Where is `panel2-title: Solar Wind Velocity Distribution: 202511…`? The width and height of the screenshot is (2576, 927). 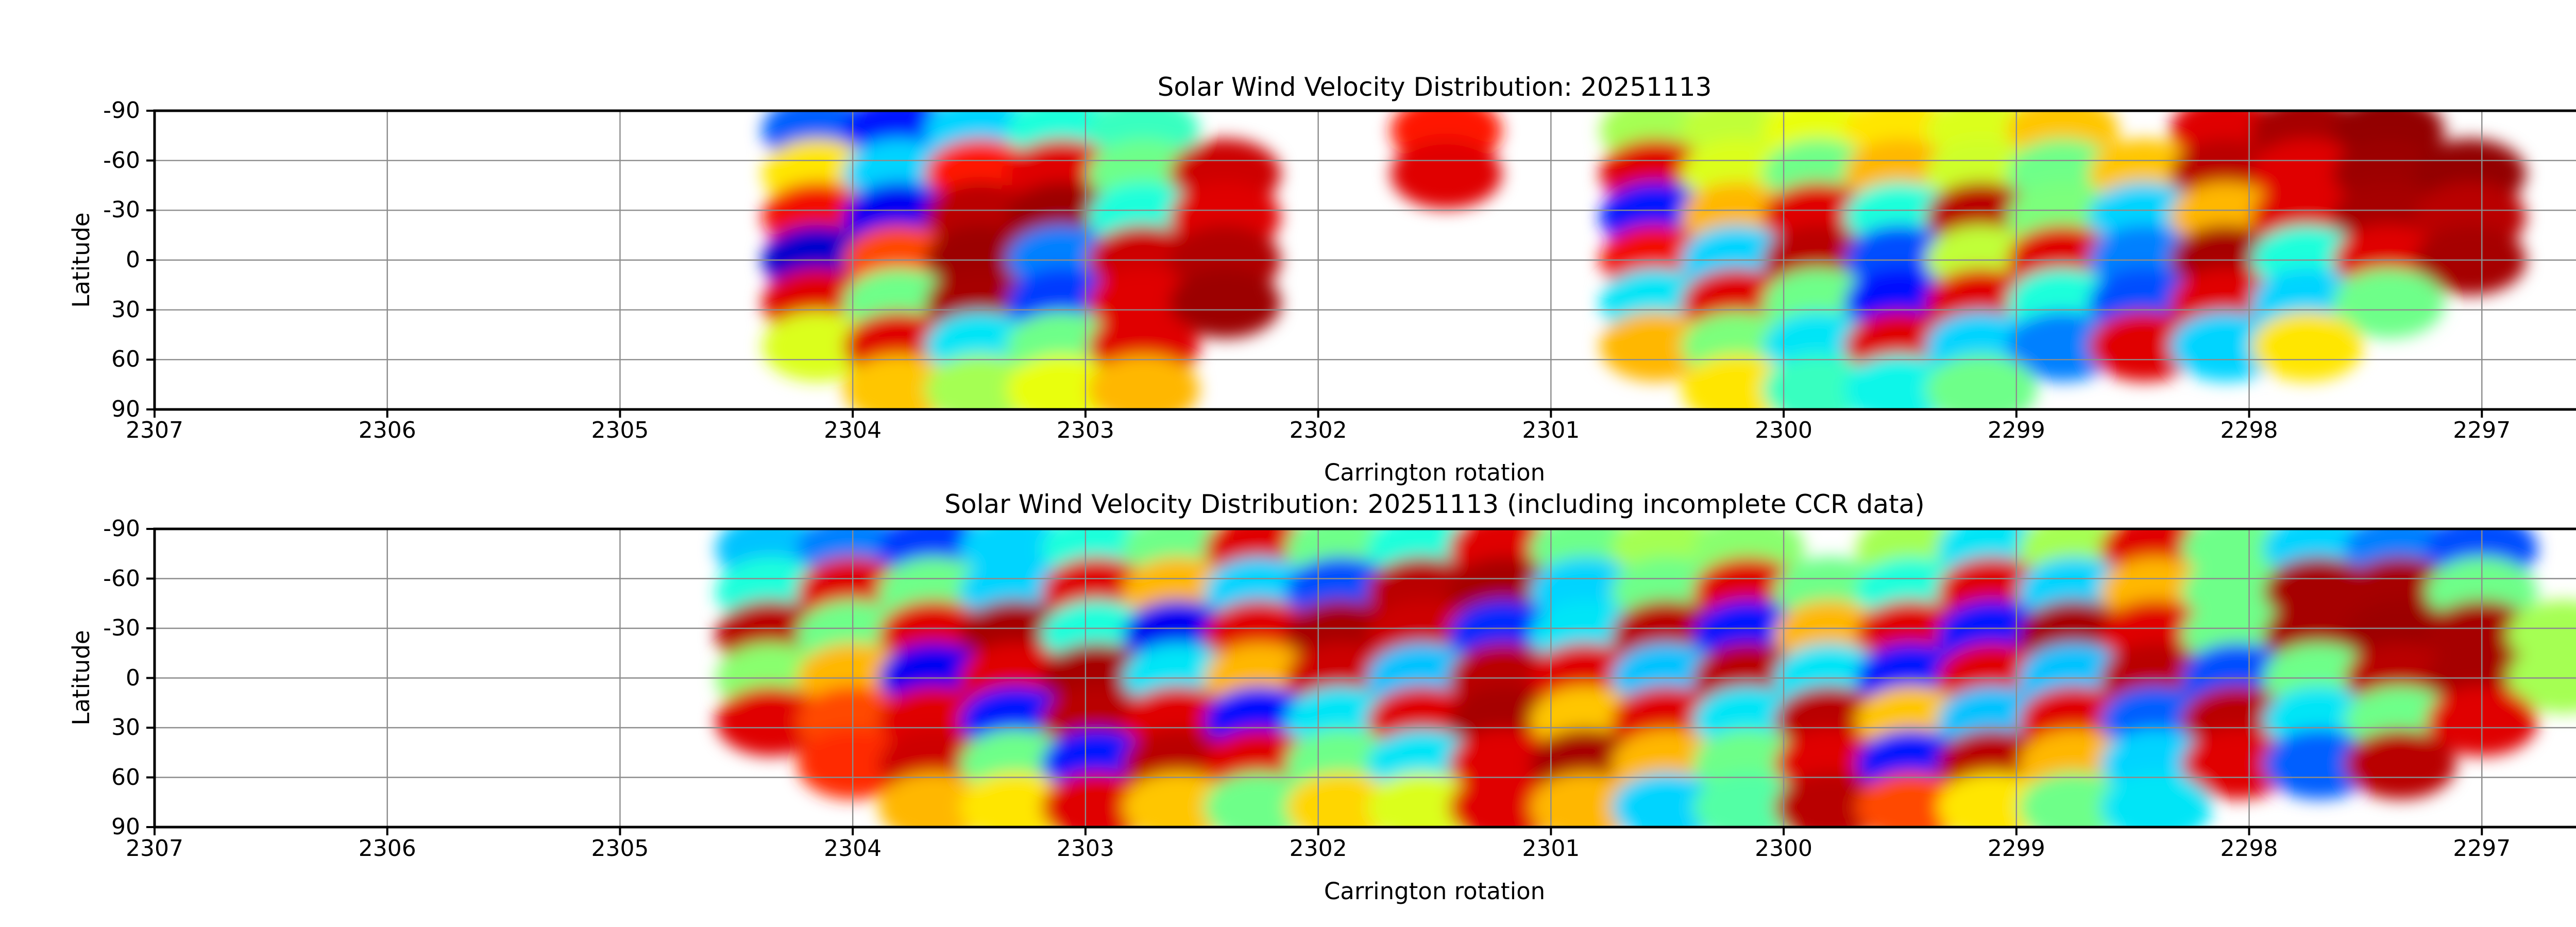
panel2-title: Solar Wind Velocity Distribution: 202511… is located at coordinates (1434, 504).